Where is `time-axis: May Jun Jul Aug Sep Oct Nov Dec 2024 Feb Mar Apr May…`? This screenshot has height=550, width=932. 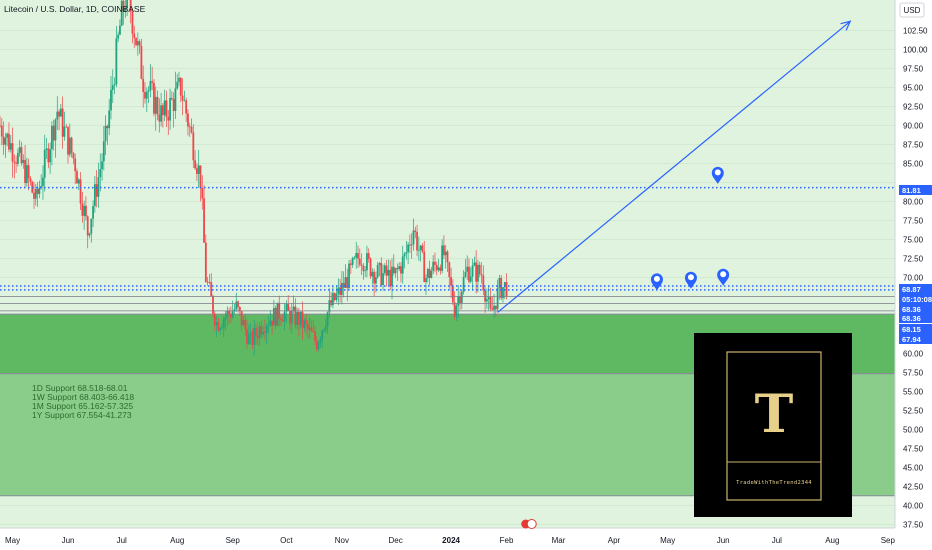 time-axis: May Jun Jul Aug Sep Oct Nov Dec 2024 Feb Mar Apr May… is located at coordinates (466, 538).